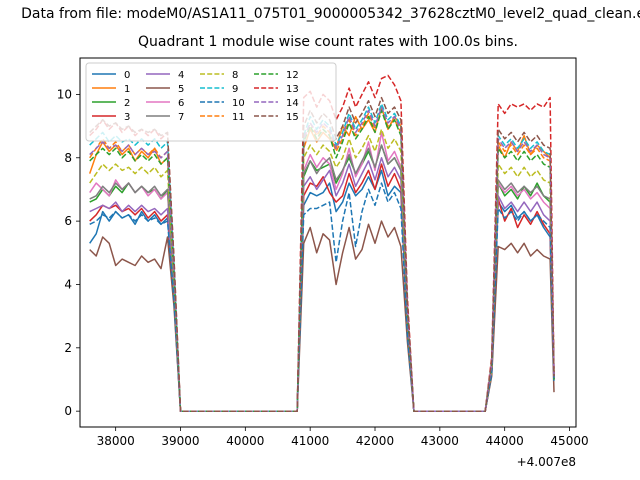 This screenshot has width=640, height=480. Describe the element at coordinates (276, 75) in the screenshot. I see `legend-item-12: 12` at that location.